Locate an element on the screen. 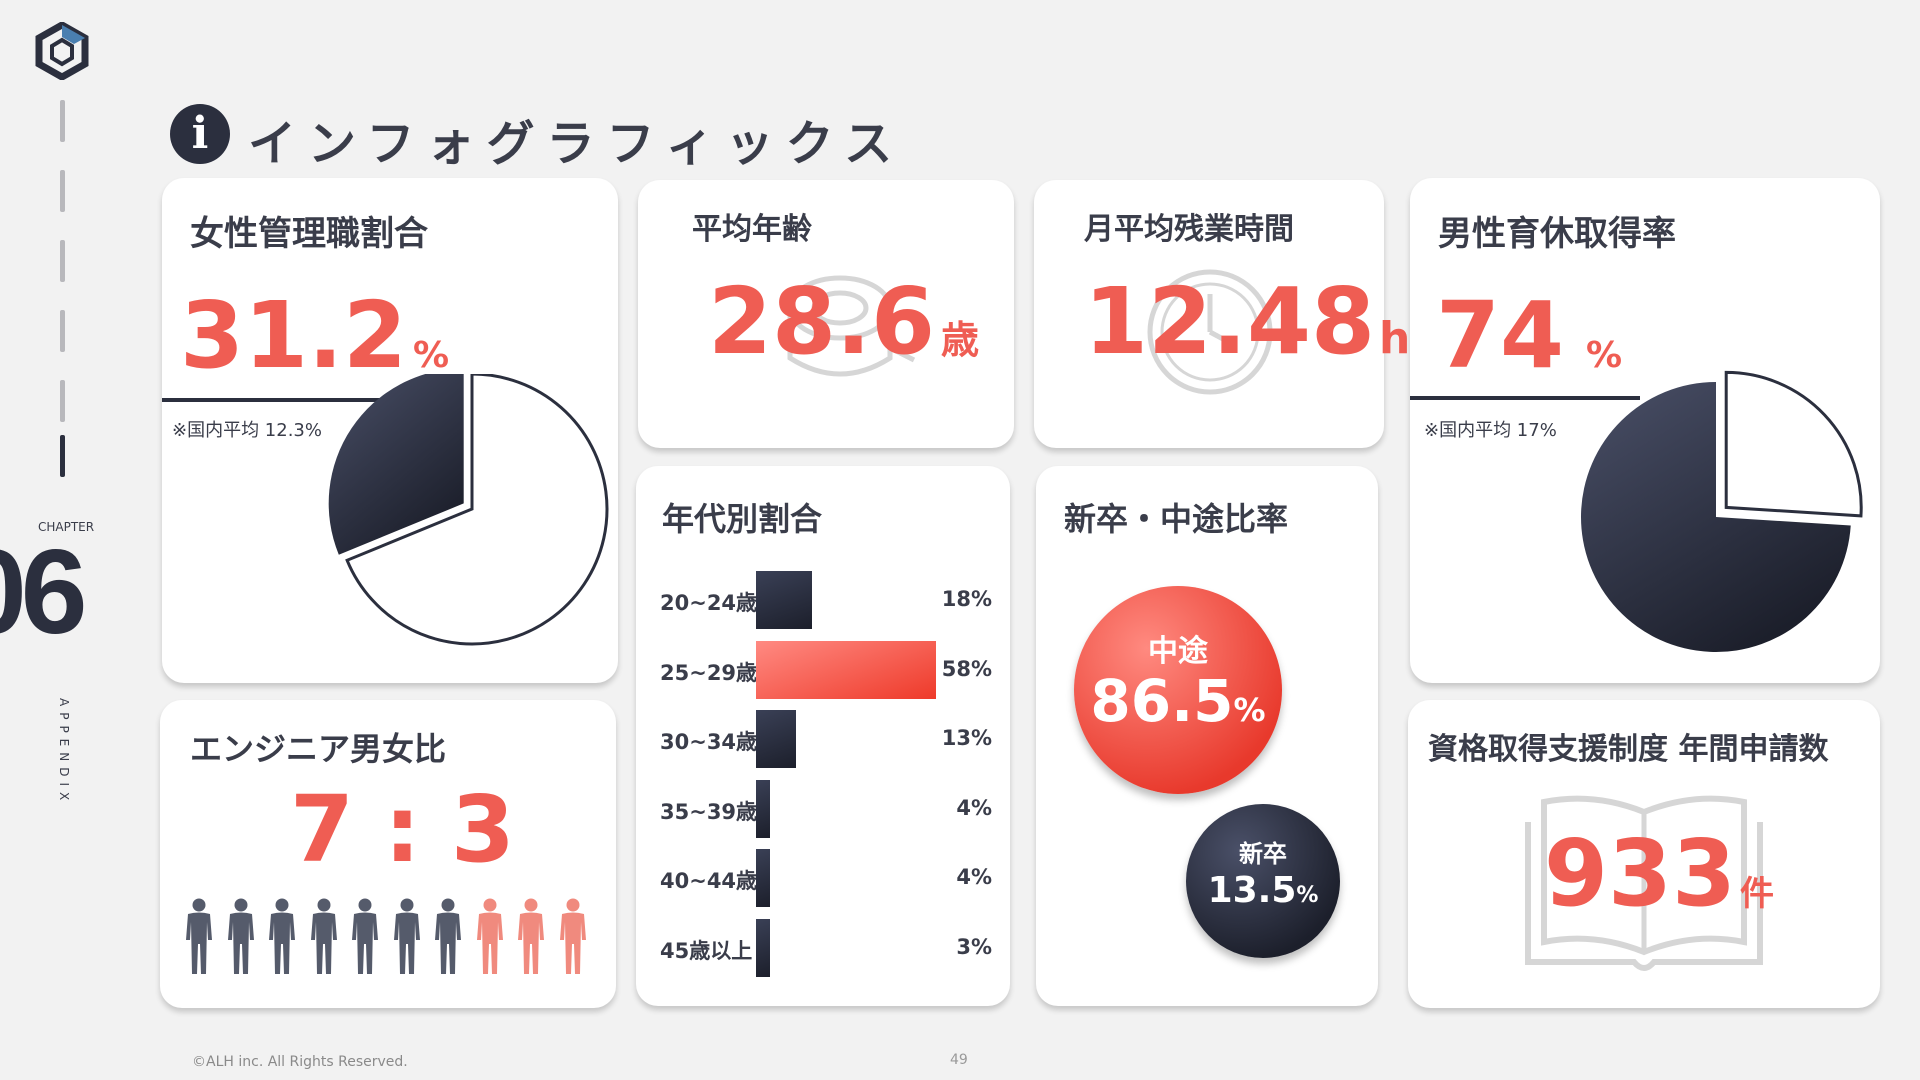 The image size is (1920, 1080). overtime-title: 月平均残業時間 is located at coordinates (1189, 229).